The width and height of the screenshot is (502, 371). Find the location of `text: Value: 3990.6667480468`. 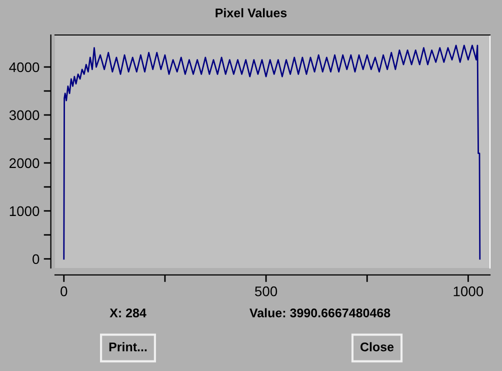

text: Value: 3990.6667480468 is located at coordinates (320, 313).